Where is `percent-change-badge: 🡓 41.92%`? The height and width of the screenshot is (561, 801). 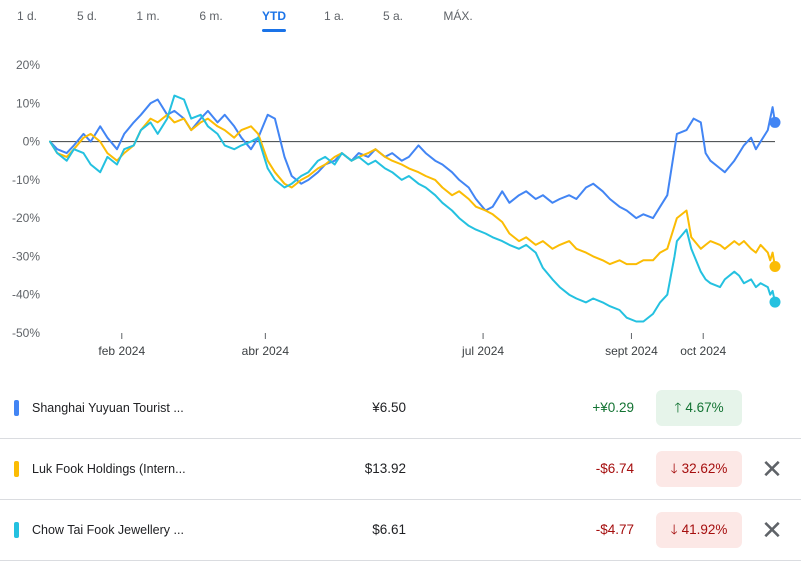
percent-change-badge: 🡓 41.92% is located at coordinates (699, 530).